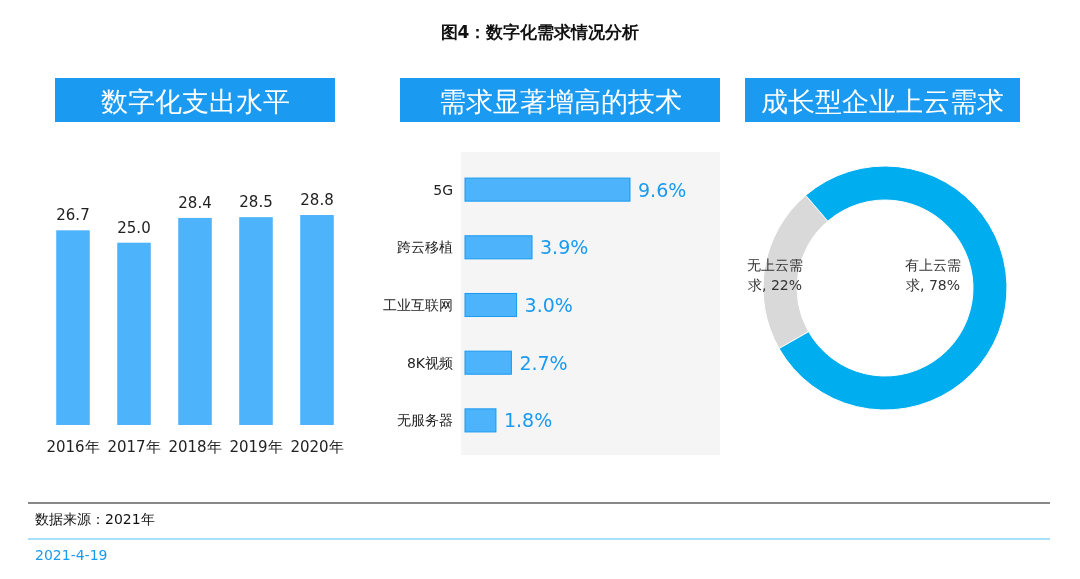  Describe the element at coordinates (134, 227) in the screenshot. I see `data-label: 25.0` at that location.